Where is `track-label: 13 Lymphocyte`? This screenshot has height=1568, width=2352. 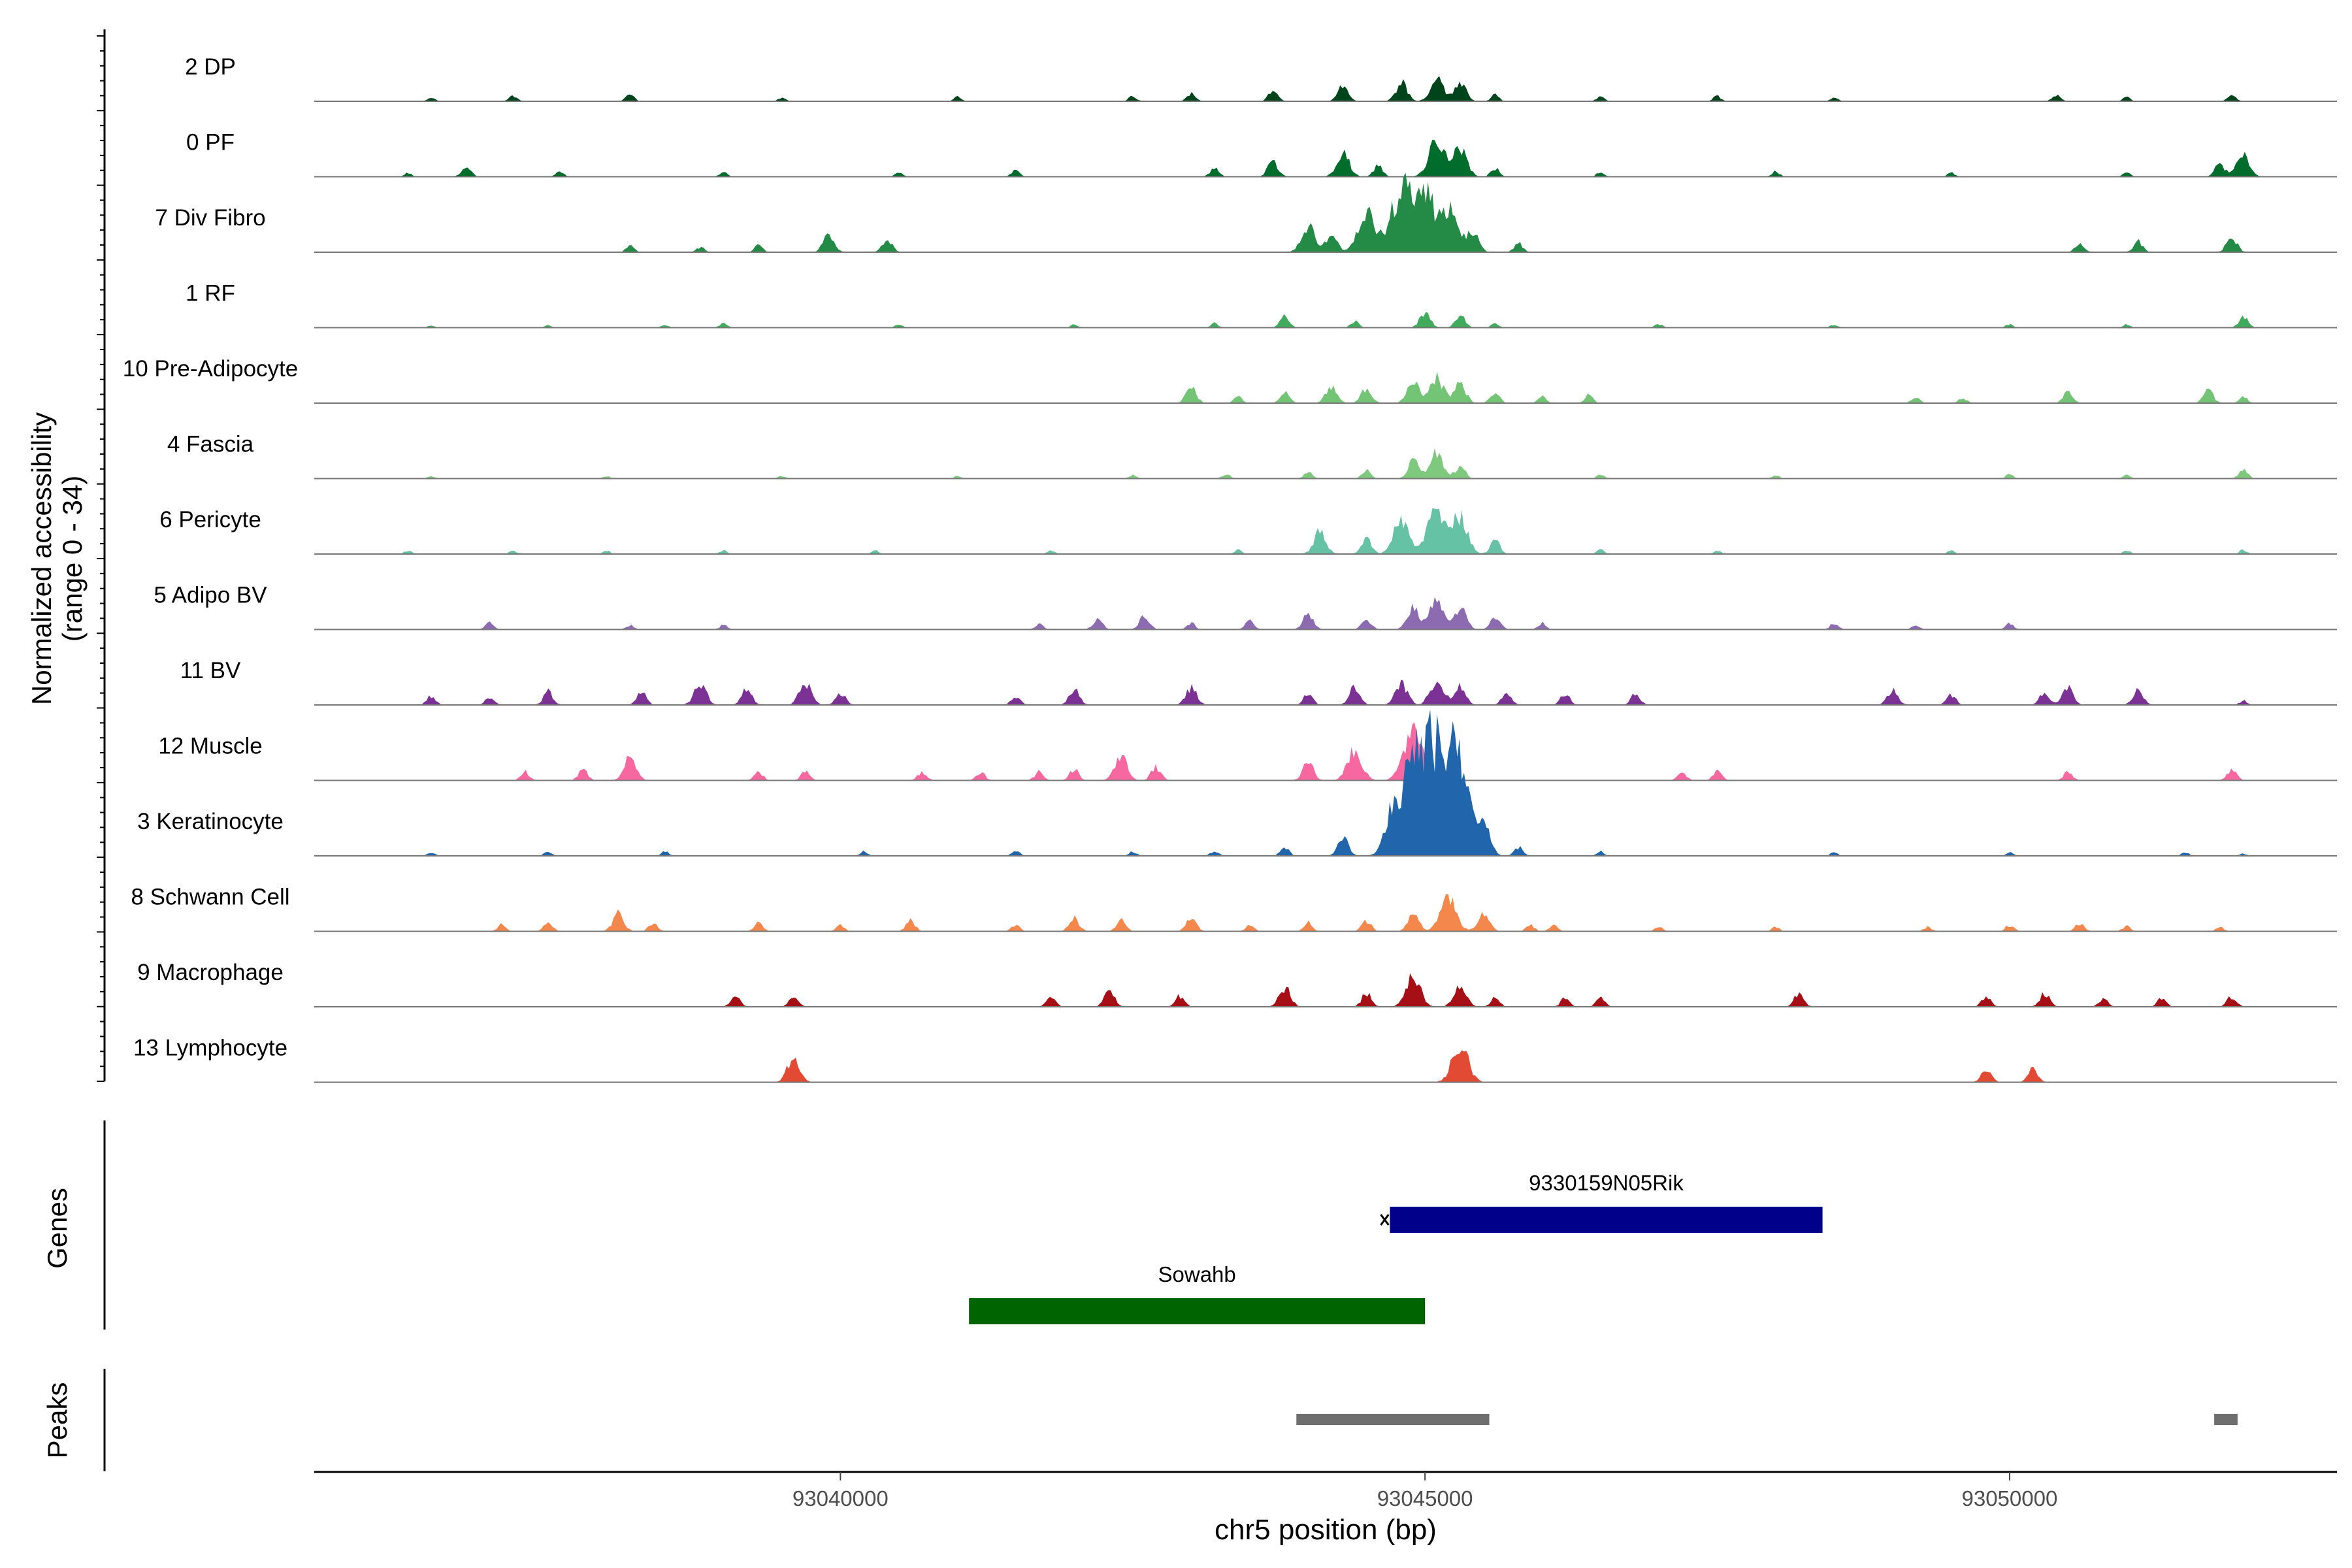 track-label: 13 Lymphocyte is located at coordinates (210, 1048).